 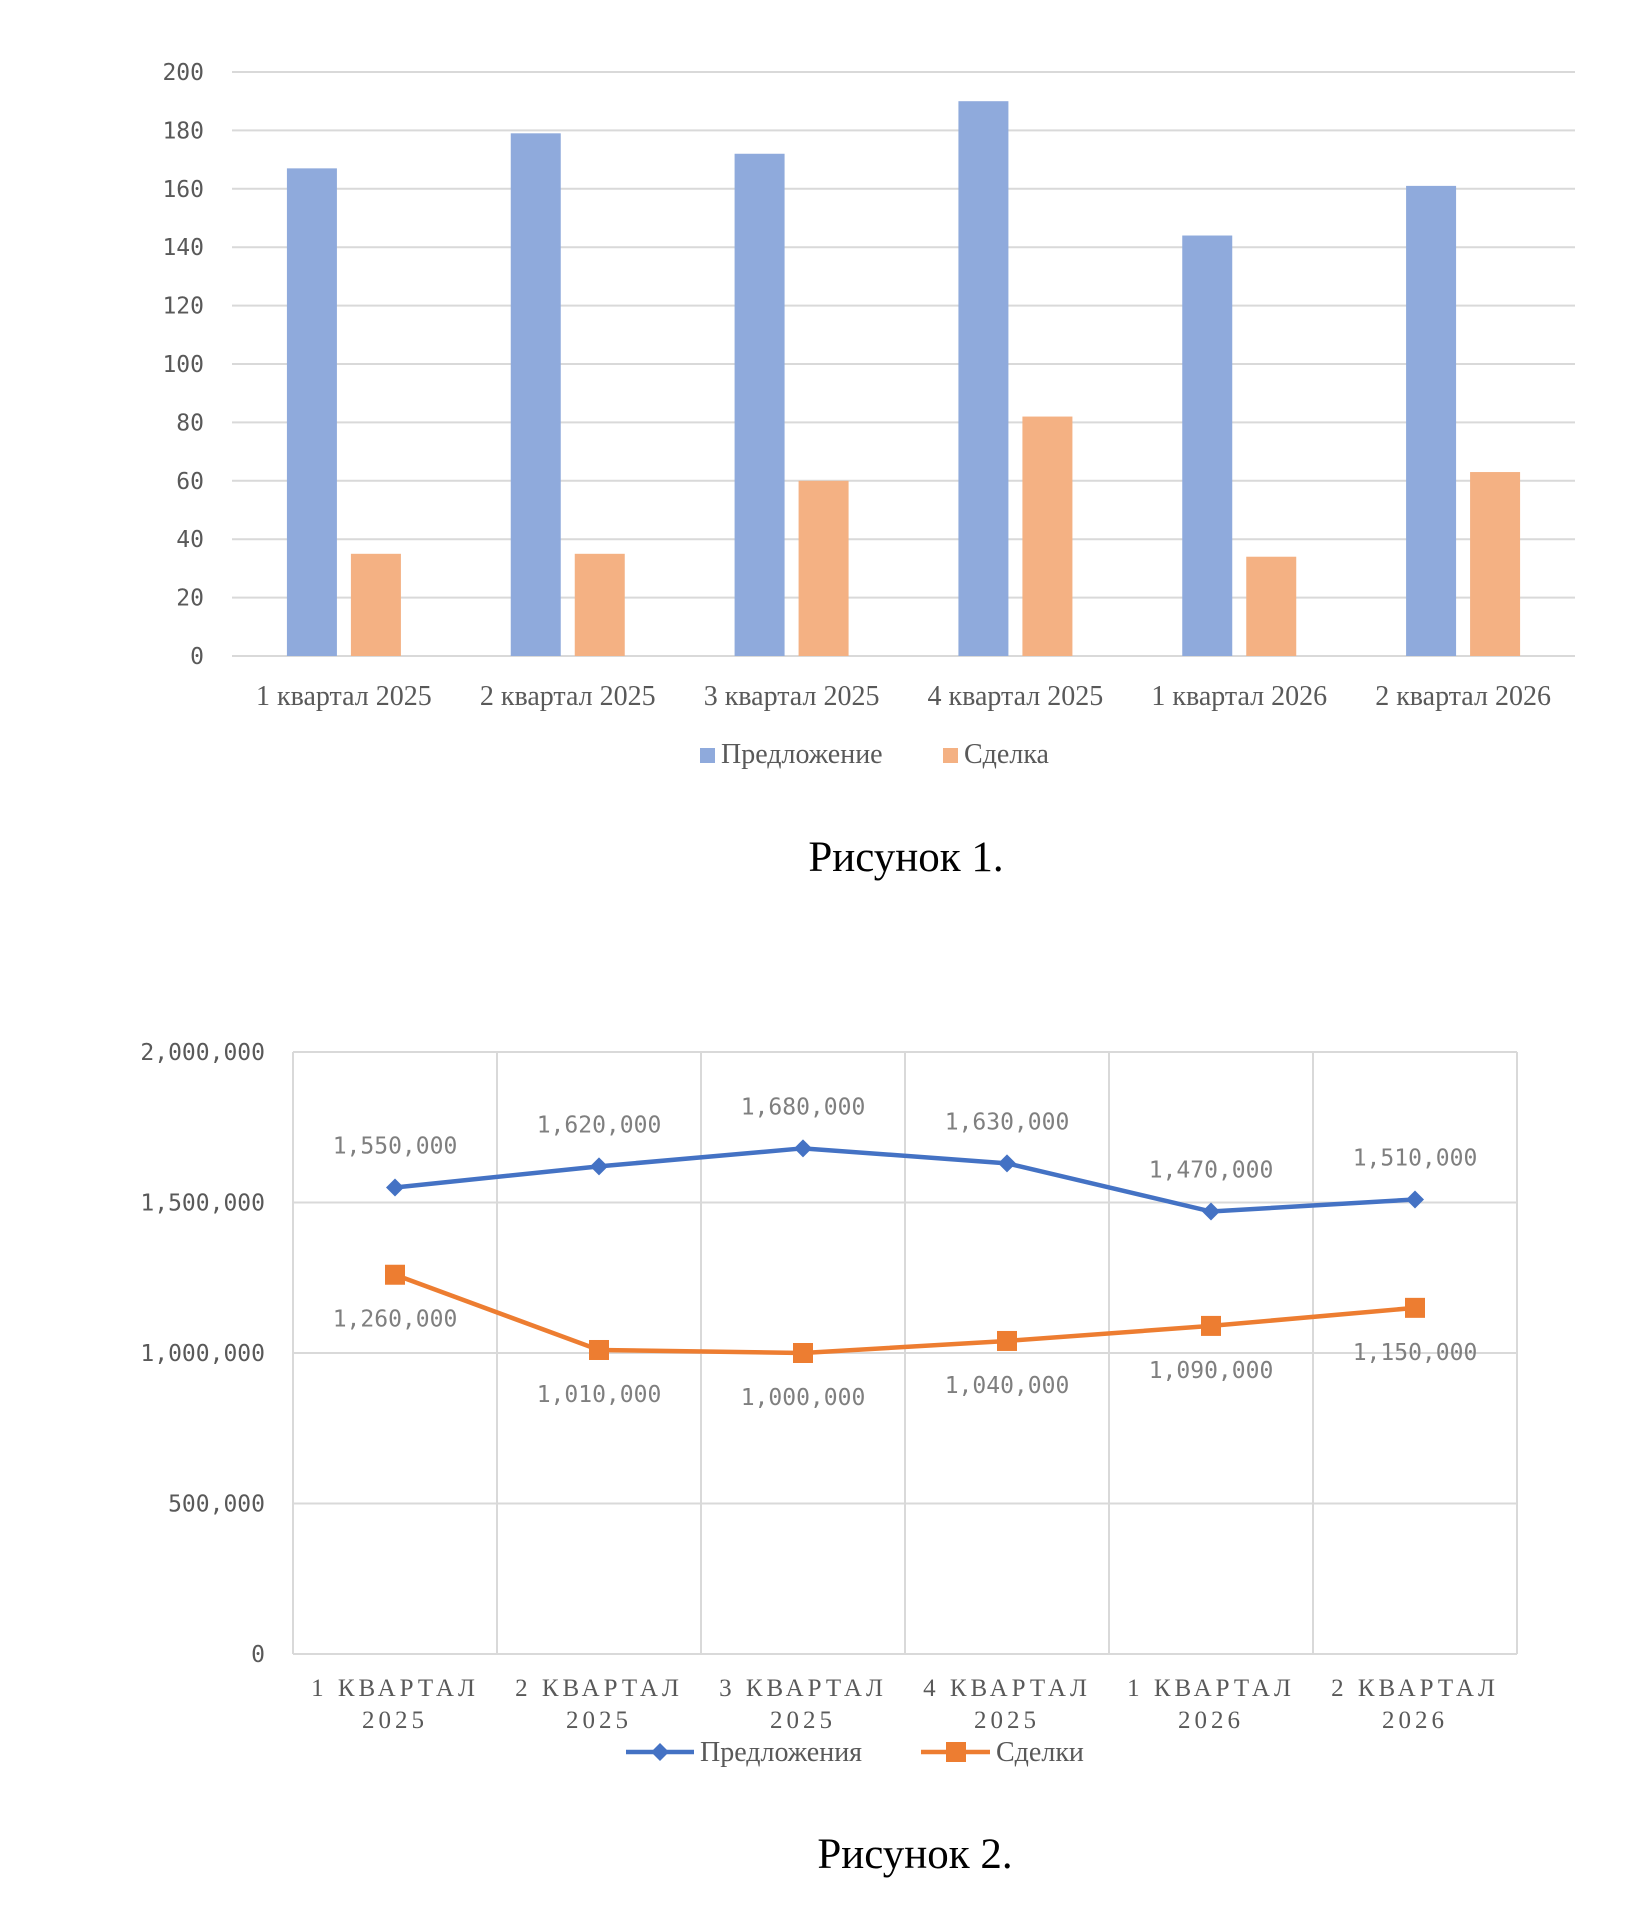 What do you see at coordinates (803, 1688) in the screenshot?
I see `x-tick-label-line1: 3 КВАРТАЛ` at bounding box center [803, 1688].